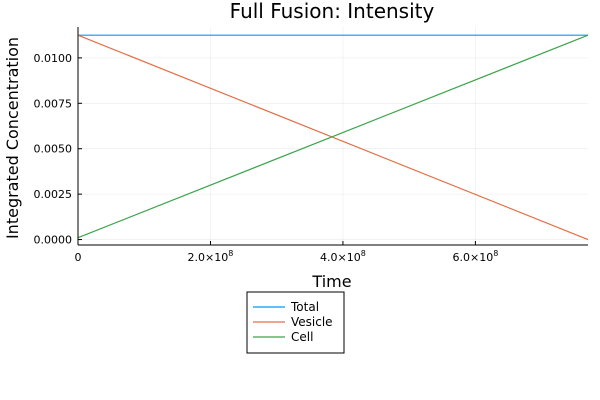 This screenshot has width=600, height=400. I want to click on y-tick-label: 0.0050, so click(53, 149).